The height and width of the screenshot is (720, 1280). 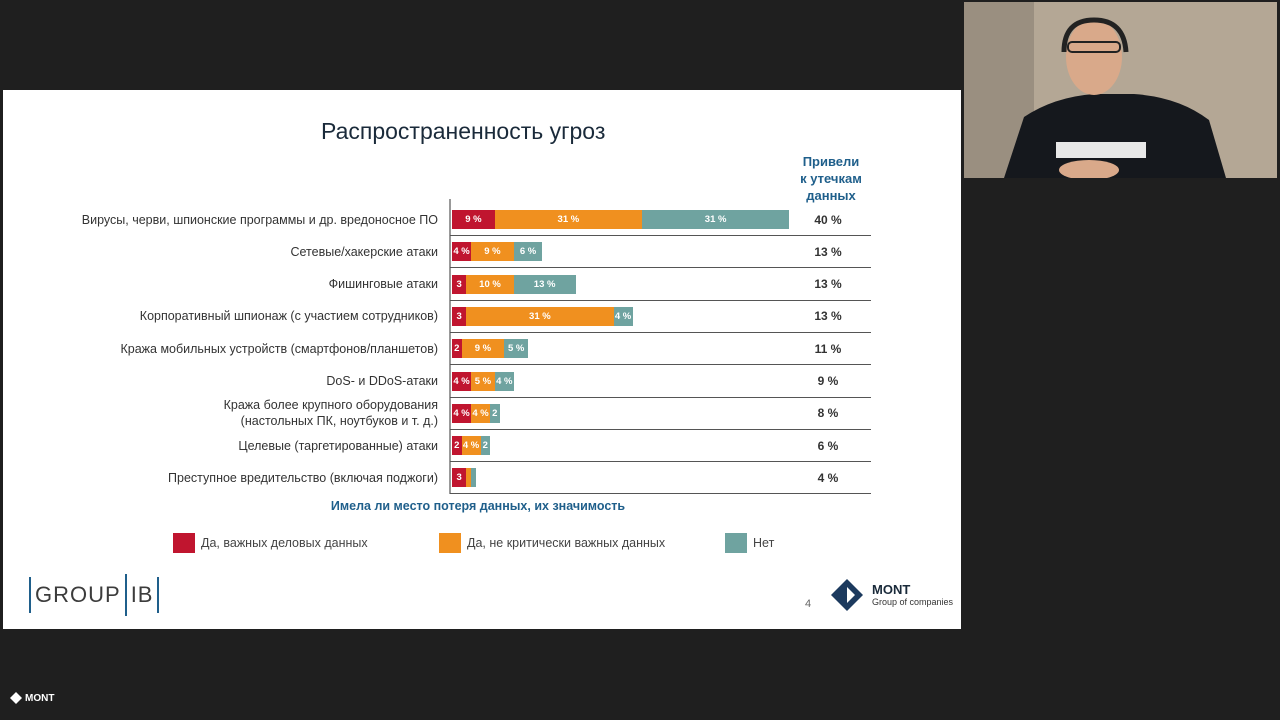 What do you see at coordinates (566, 543) in the screenshot?
I see `legend-label: Да, не критически важных данных` at bounding box center [566, 543].